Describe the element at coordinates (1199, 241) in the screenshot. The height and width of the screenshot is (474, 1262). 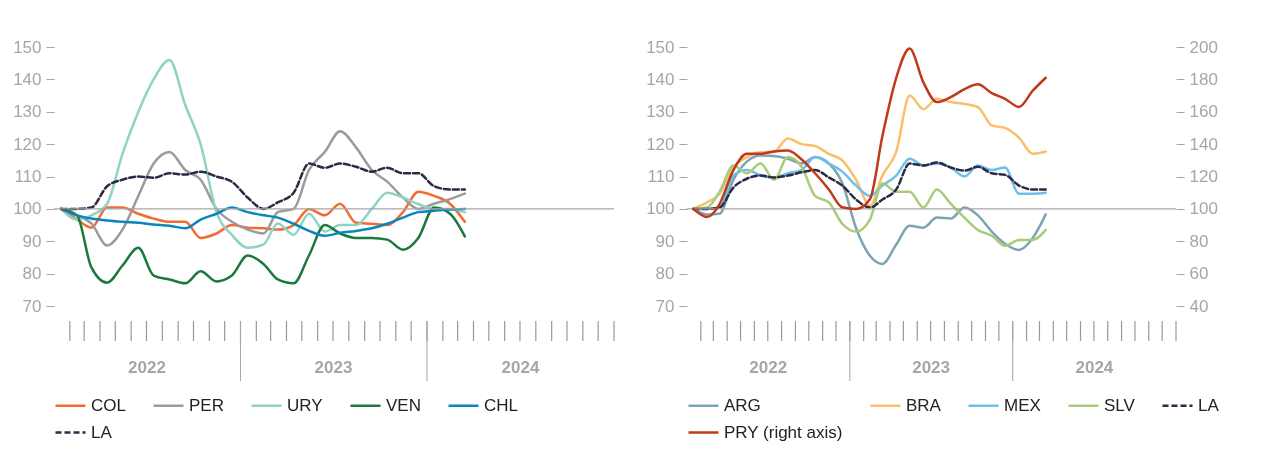
I see `y2-tick-label: 80` at that location.